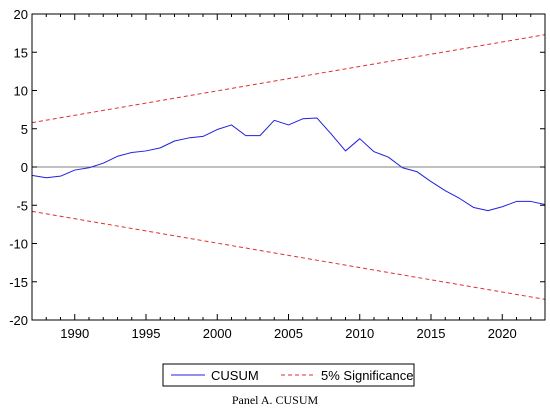 Image resolution: width=550 pixels, height=410 pixels. What do you see at coordinates (21, 52) in the screenshot?
I see `y-tick-label: 15` at bounding box center [21, 52].